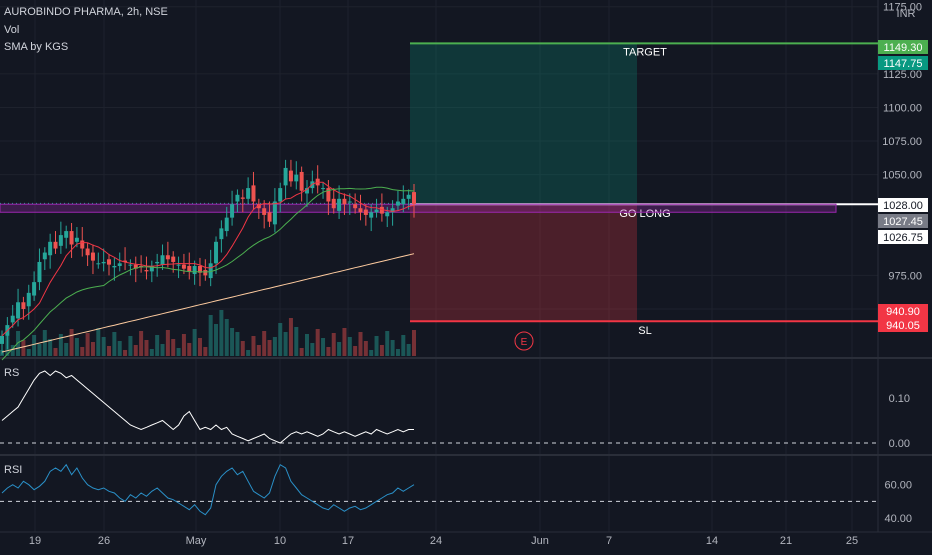 The height and width of the screenshot is (555, 932). What do you see at coordinates (609, 541) in the screenshot?
I see `time-tick-label: 7` at bounding box center [609, 541].